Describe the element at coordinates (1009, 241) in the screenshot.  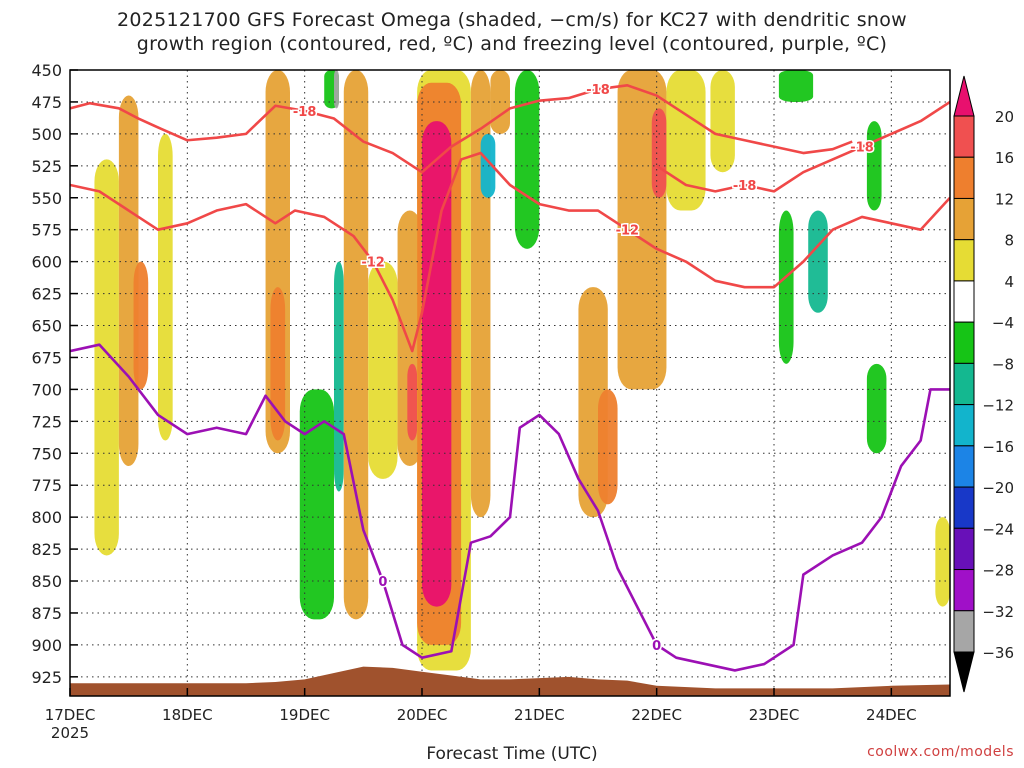
I see `colorbar-label: 8` at that location.